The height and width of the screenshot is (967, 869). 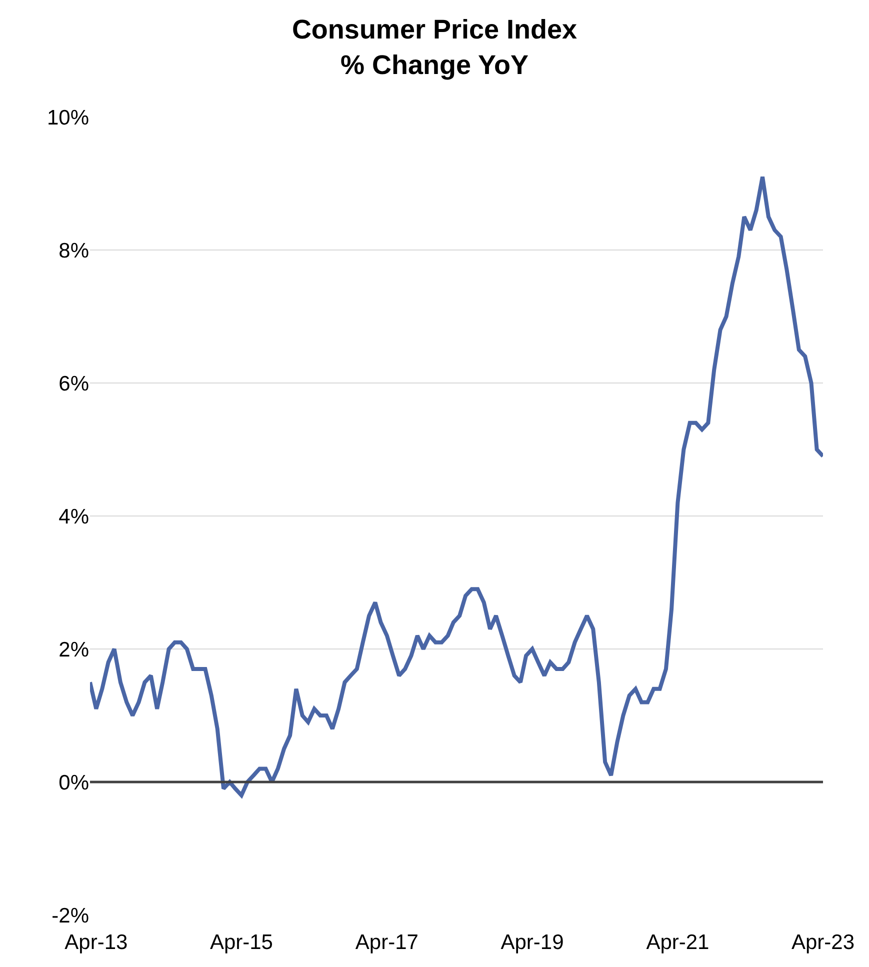 What do you see at coordinates (73, 250) in the screenshot?
I see `y-tick-label: 8%` at bounding box center [73, 250].